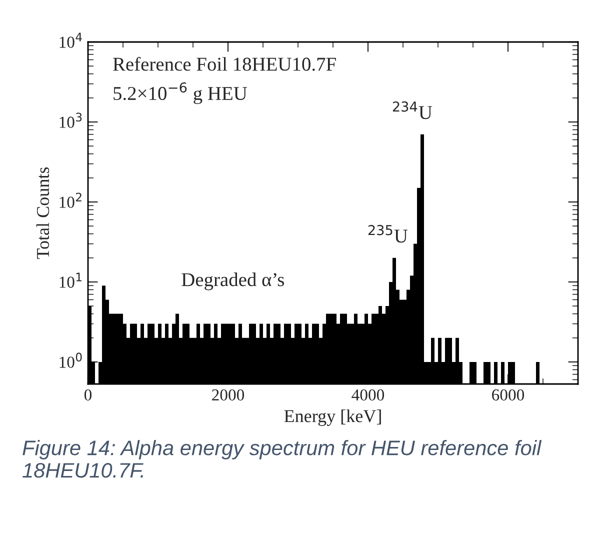  Describe the element at coordinates (71, 360) in the screenshot. I see `y-tick-label: 10$^{0}$` at that location.